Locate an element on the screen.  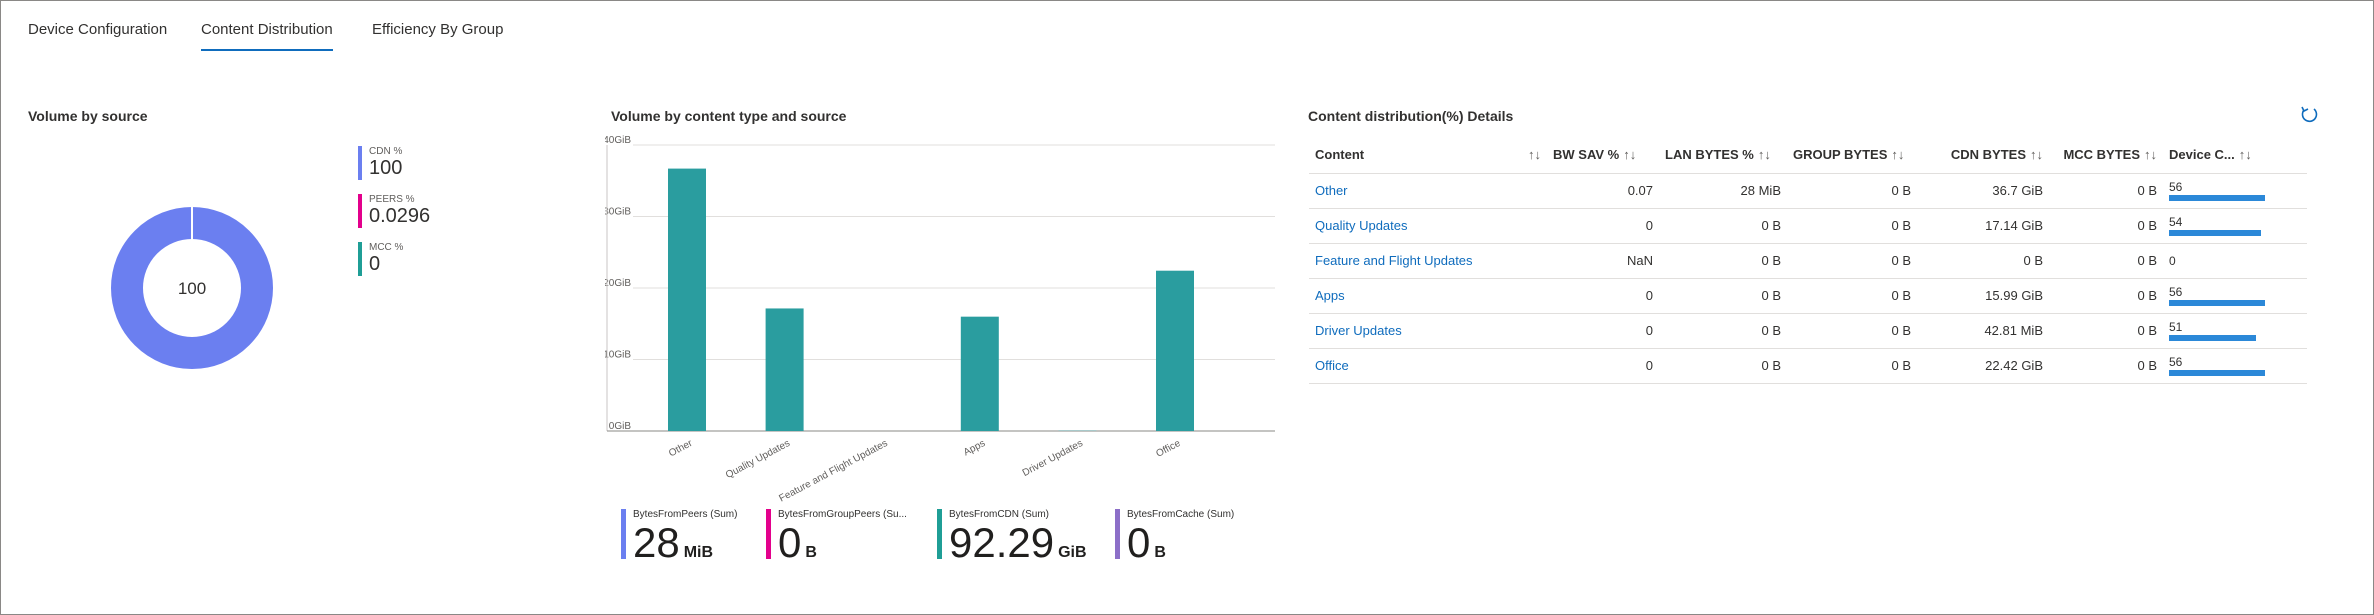
column-header-mcc-bytes: MCC BYTES ↑↓ is located at coordinates (2106, 155).